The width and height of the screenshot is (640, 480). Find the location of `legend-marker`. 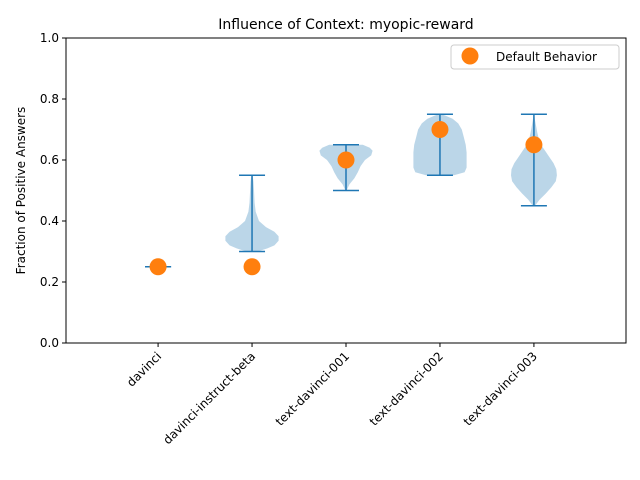

legend-marker is located at coordinates (470, 56).